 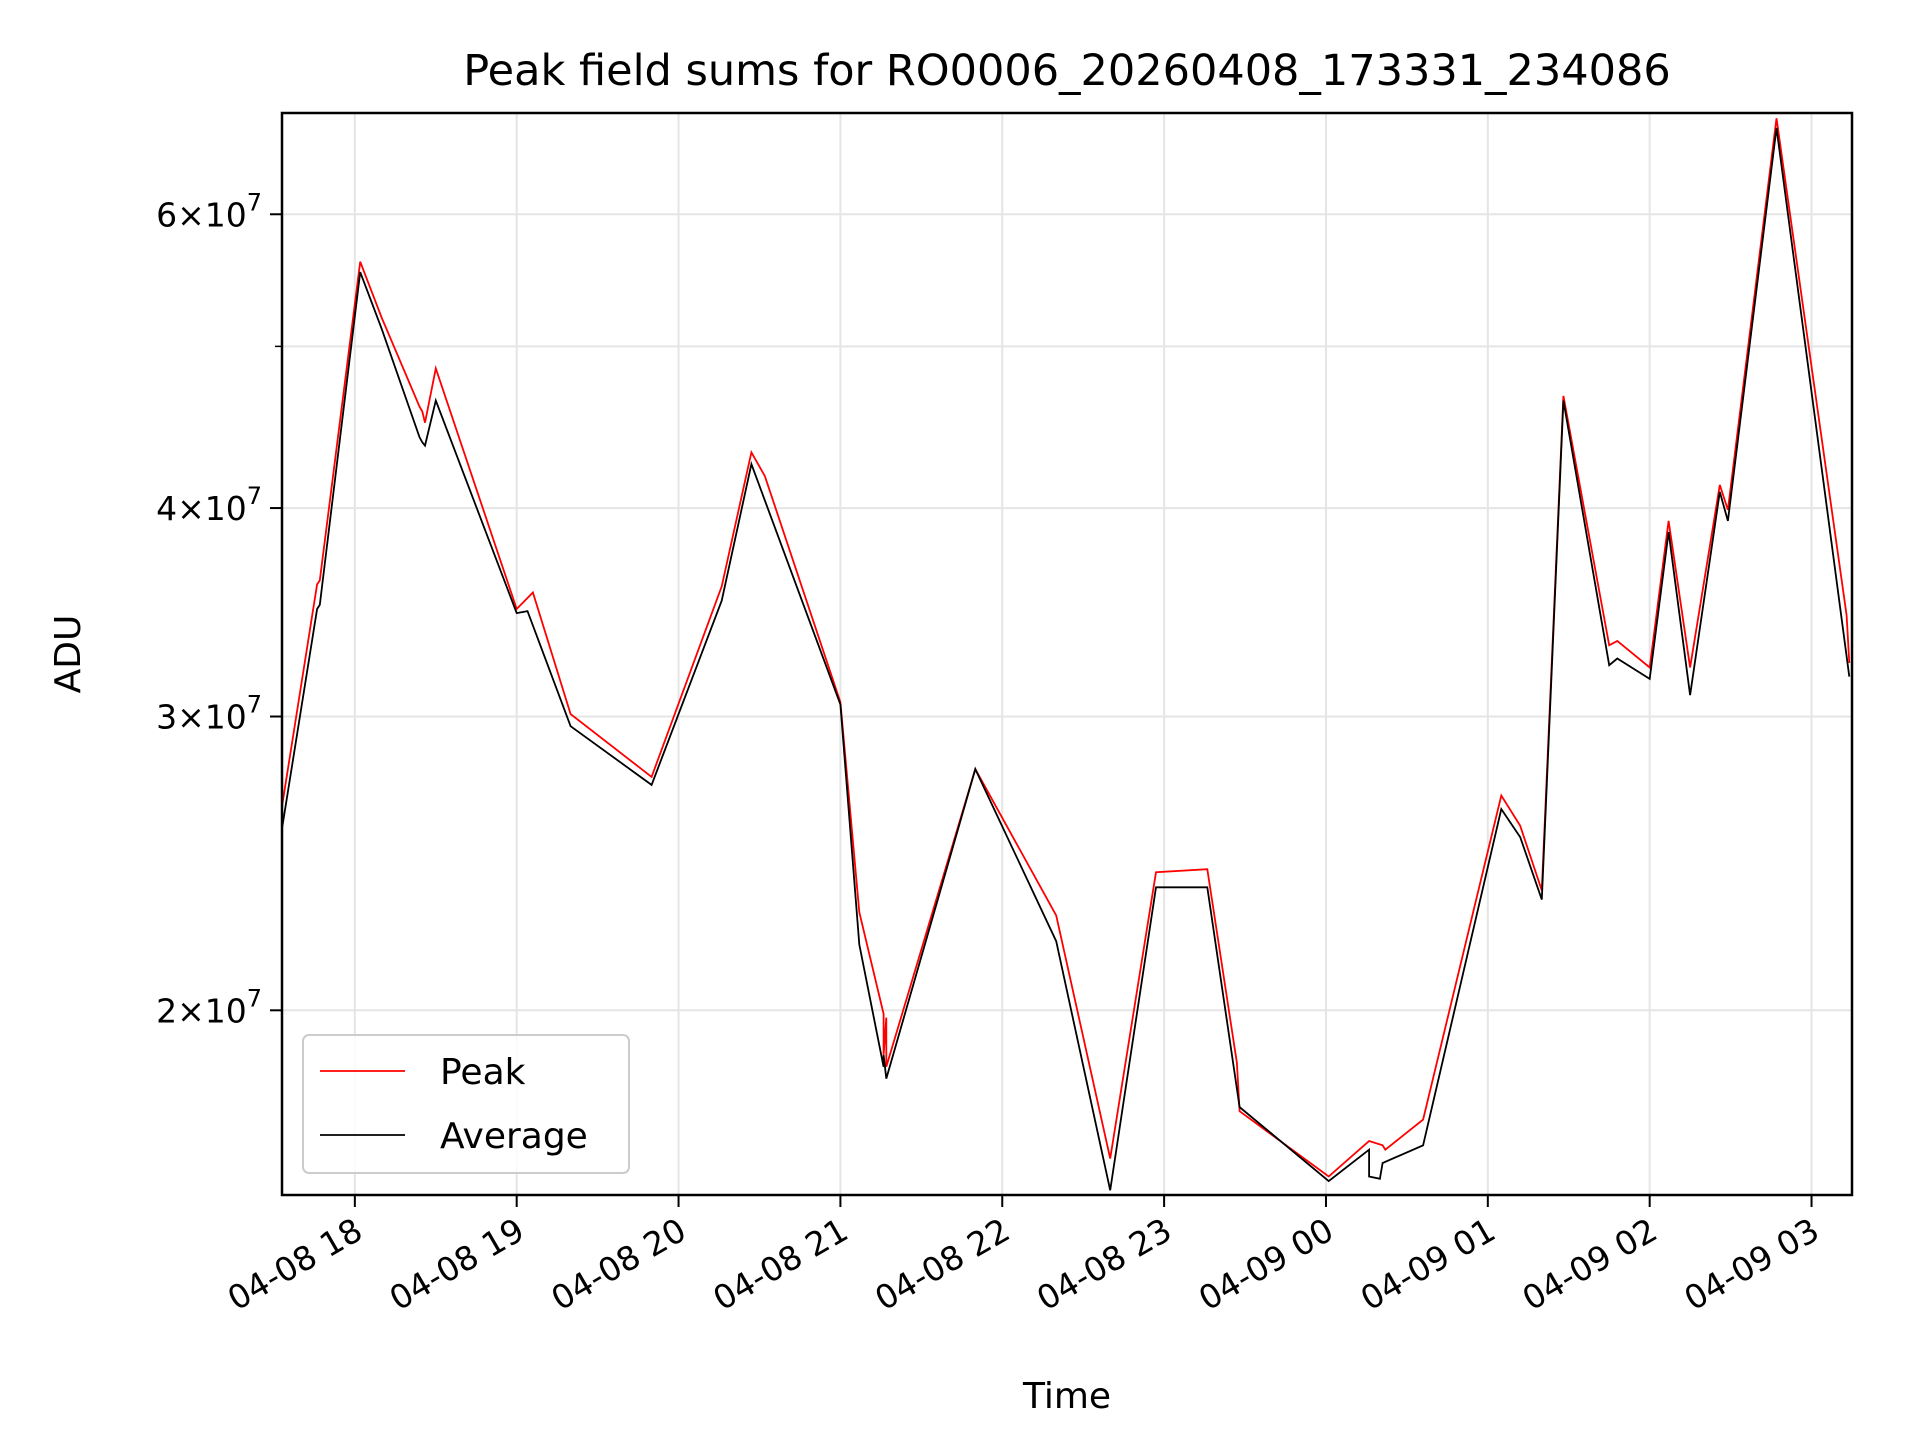 I want to click on legend: Peak Average, so click(x=466, y=1104).